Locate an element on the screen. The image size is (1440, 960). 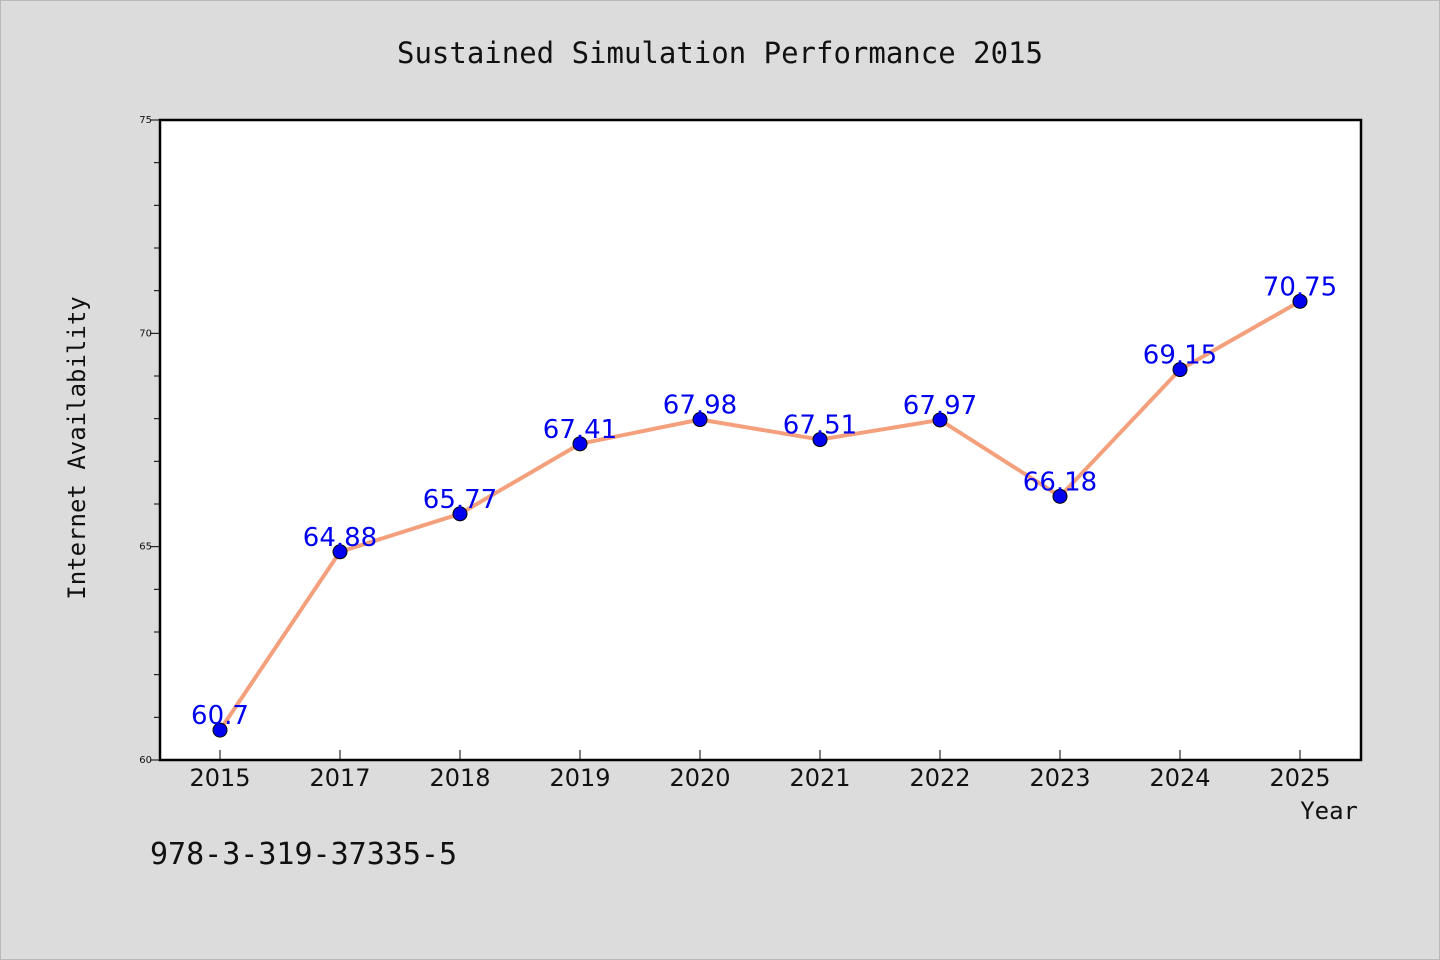
x-tick-label: 2017 is located at coordinates (339, 778).